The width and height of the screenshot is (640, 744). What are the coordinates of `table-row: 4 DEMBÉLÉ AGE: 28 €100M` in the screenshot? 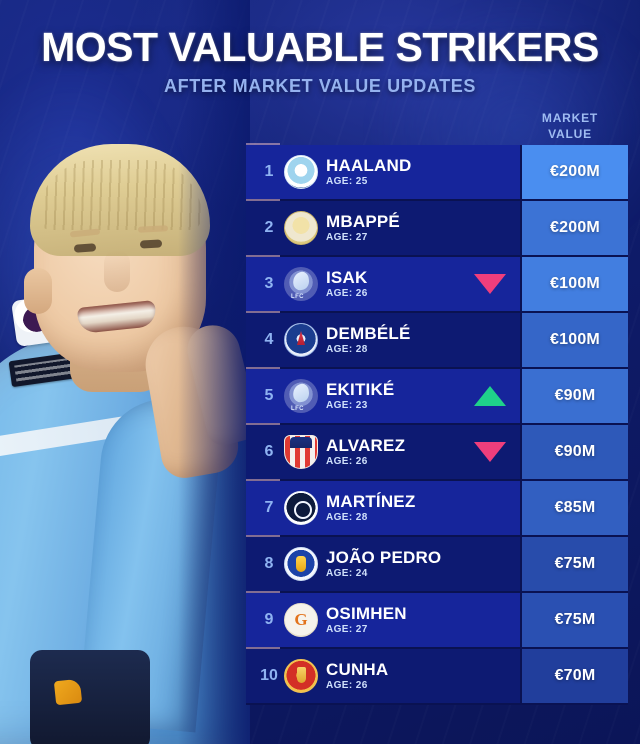 It's located at (437, 340).